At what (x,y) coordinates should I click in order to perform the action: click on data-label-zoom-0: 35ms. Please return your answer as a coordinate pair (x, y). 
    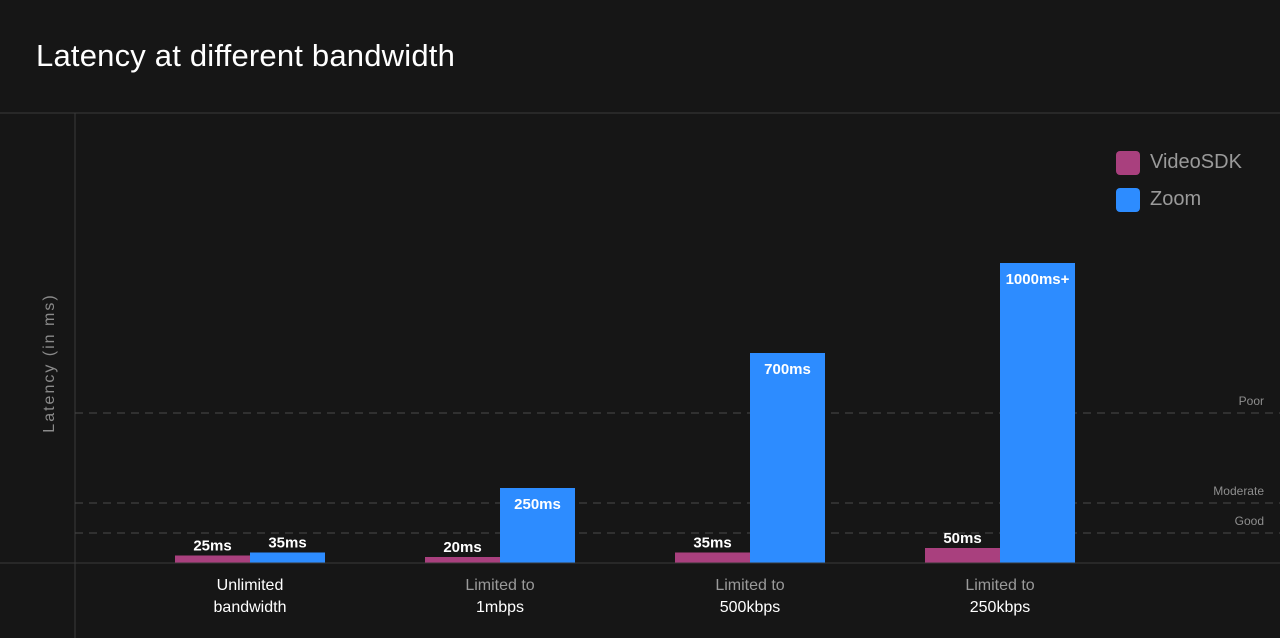
    Looking at the image, I should click on (287, 543).